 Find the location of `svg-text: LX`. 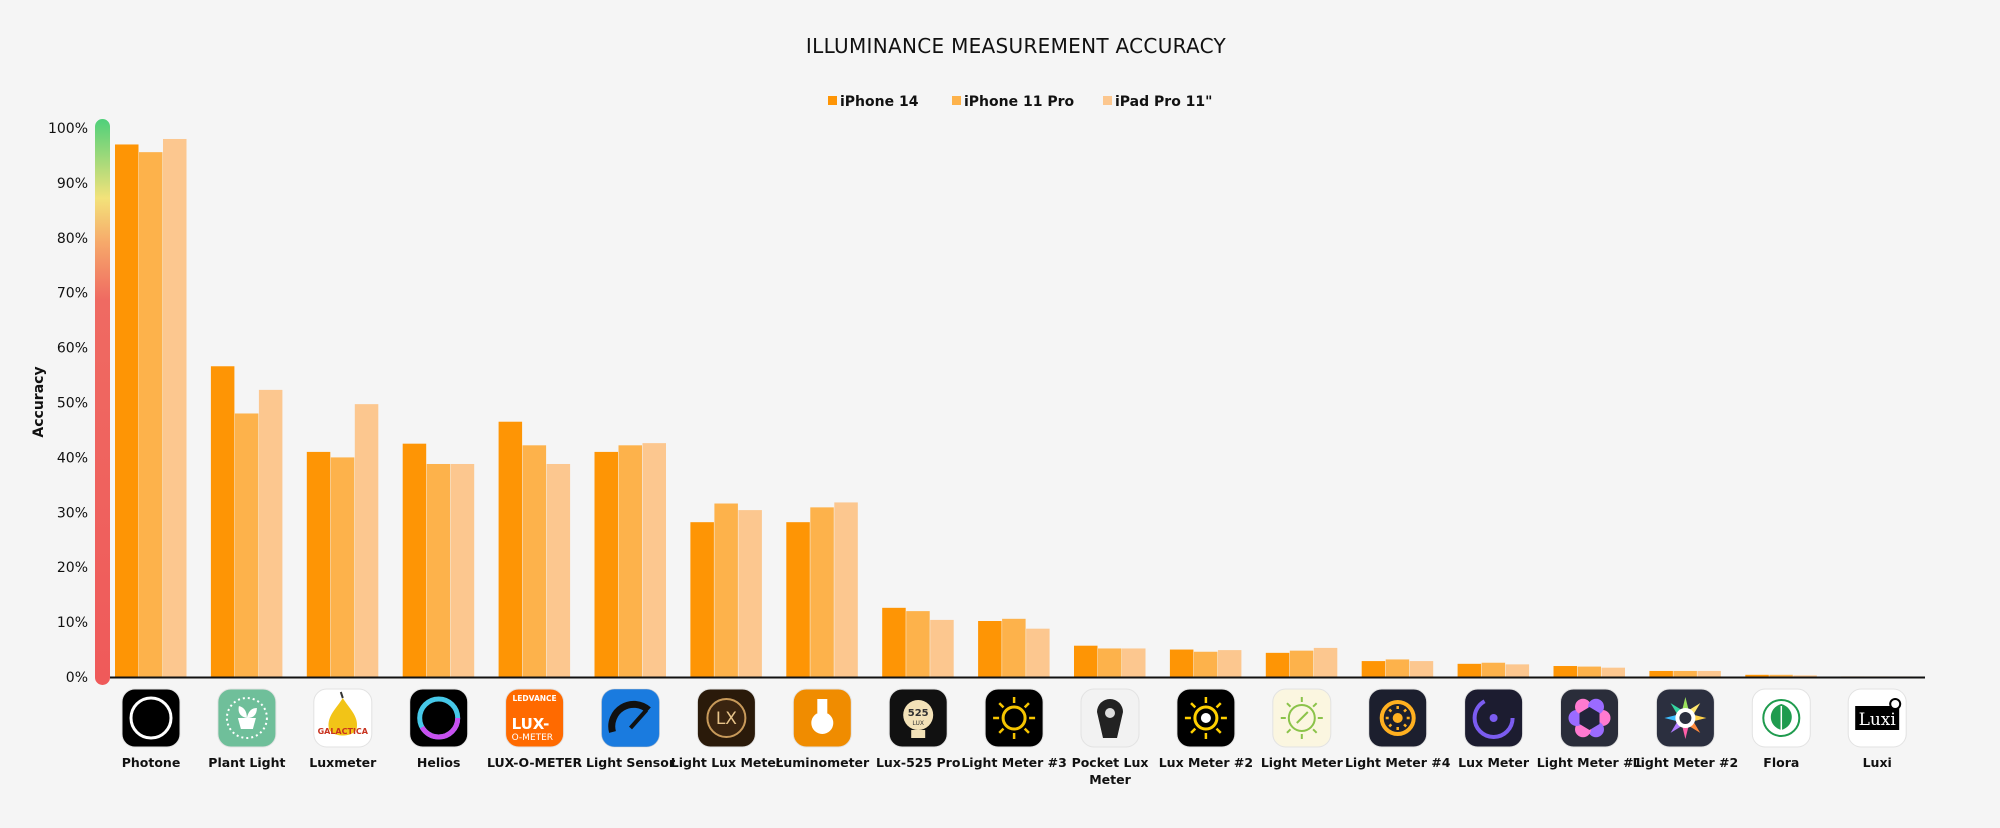

svg-text: LX is located at coordinates (726, 719).